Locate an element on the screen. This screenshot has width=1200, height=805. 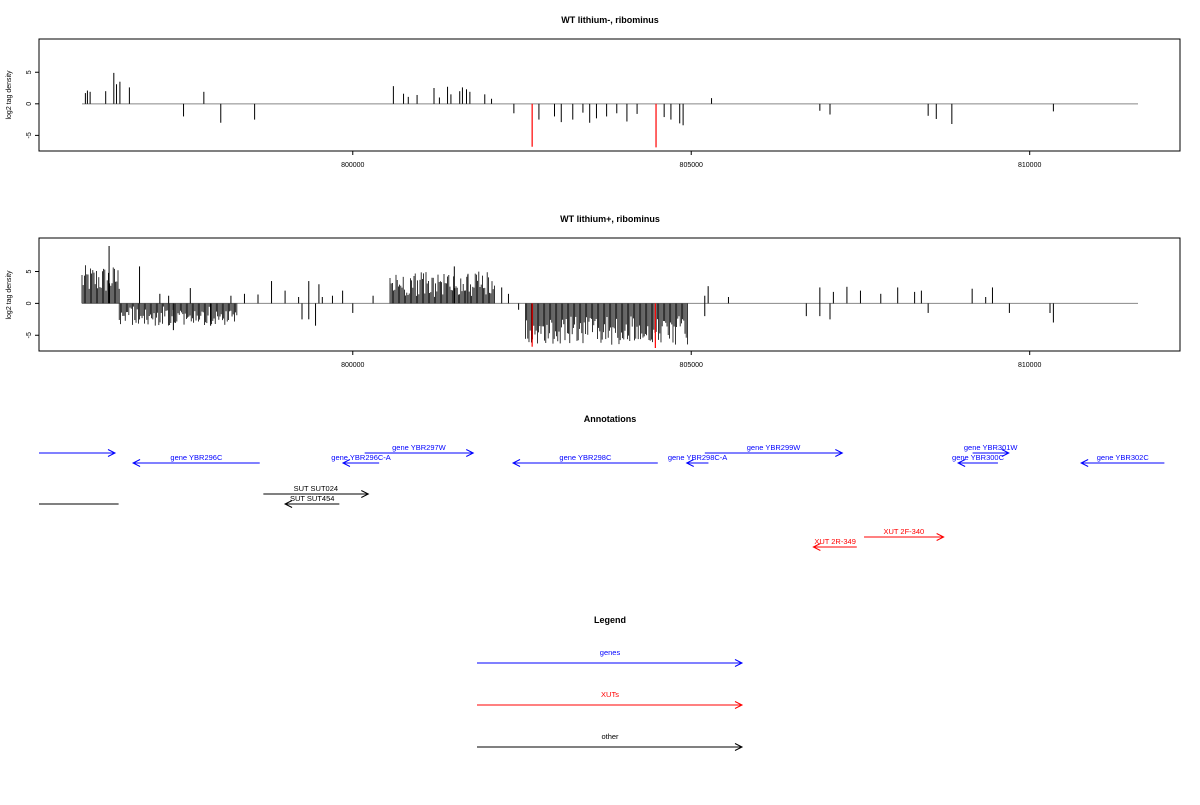
feature-label: gene YBR296C-A is located at coordinates (360, 457).